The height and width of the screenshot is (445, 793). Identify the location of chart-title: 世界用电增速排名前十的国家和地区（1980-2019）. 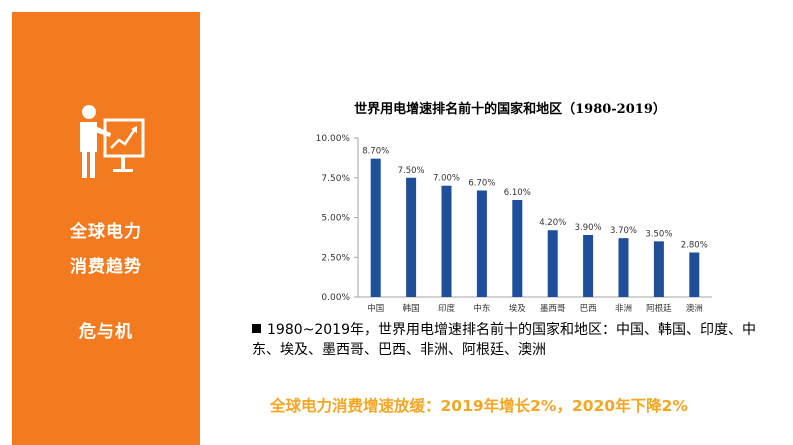
(510, 107).